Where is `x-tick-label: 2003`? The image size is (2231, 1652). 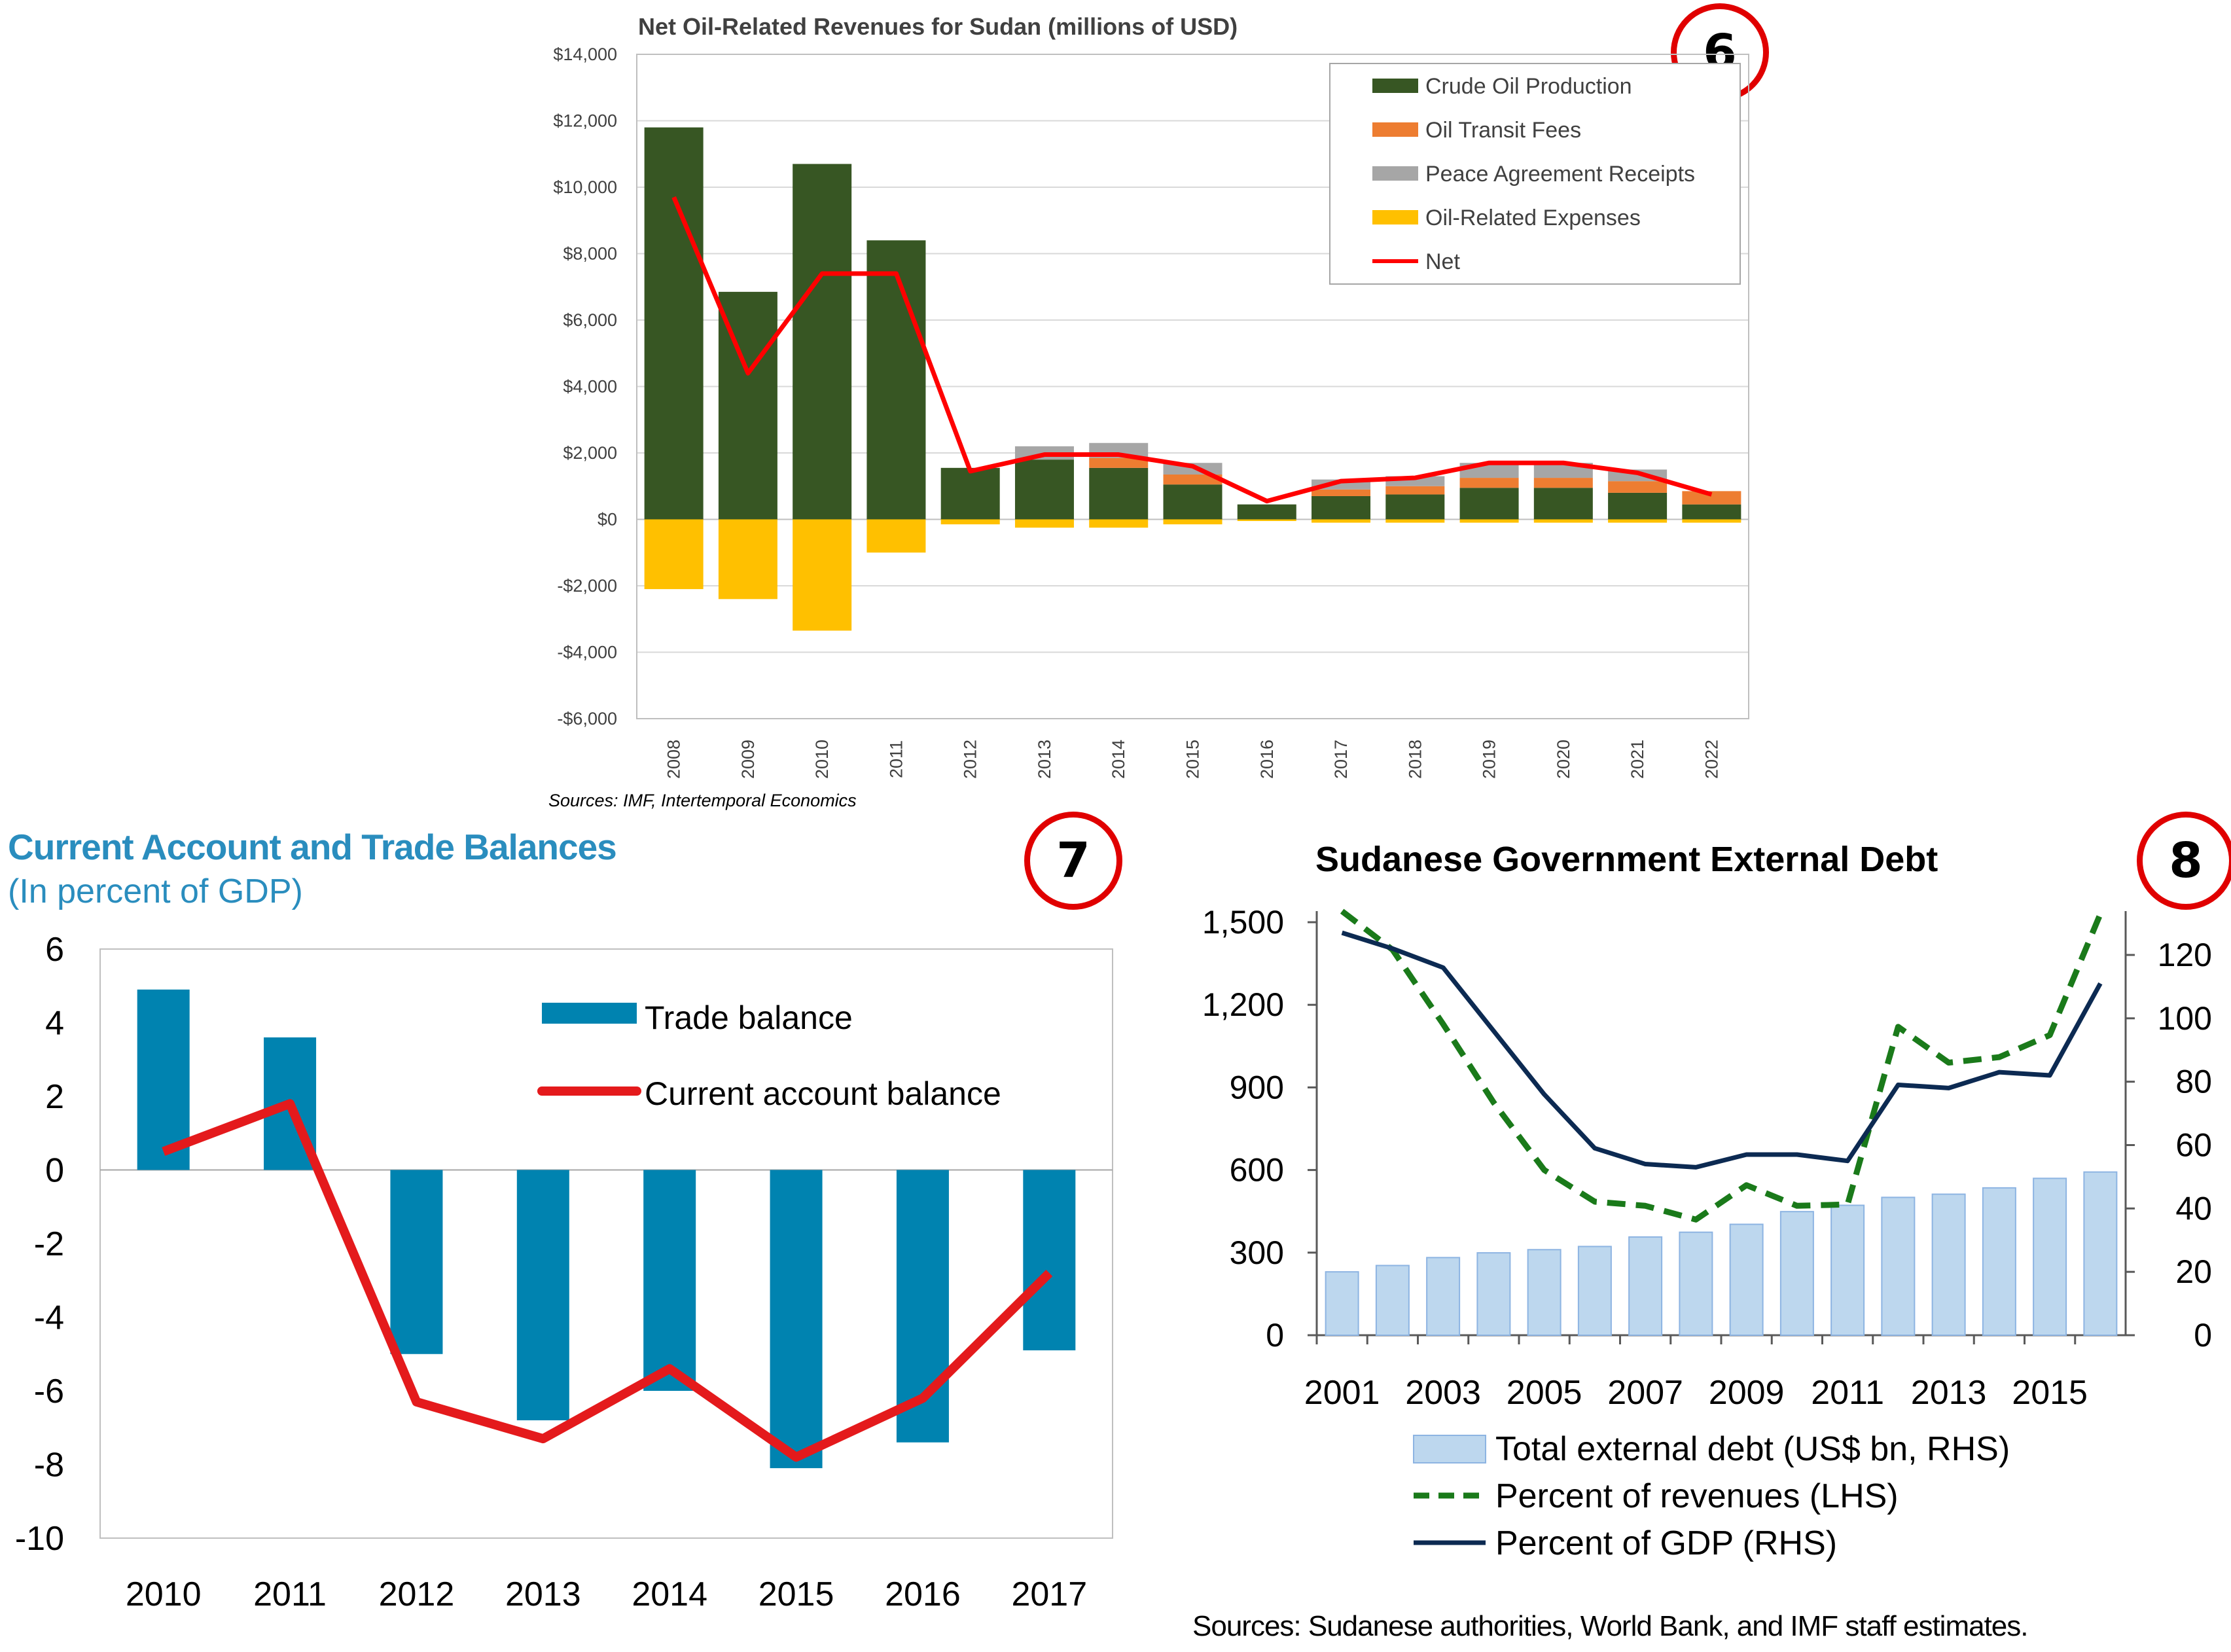 x-tick-label: 2003 is located at coordinates (1443, 1393).